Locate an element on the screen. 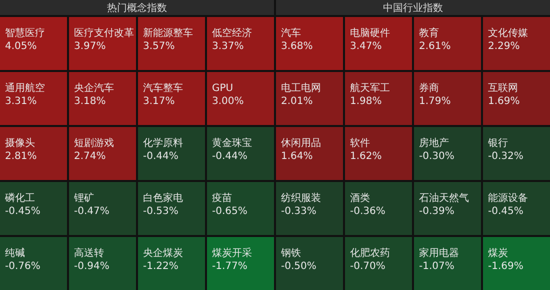 The width and height of the screenshot is (550, 290). data-label: 3.18% is located at coordinates (90, 101).